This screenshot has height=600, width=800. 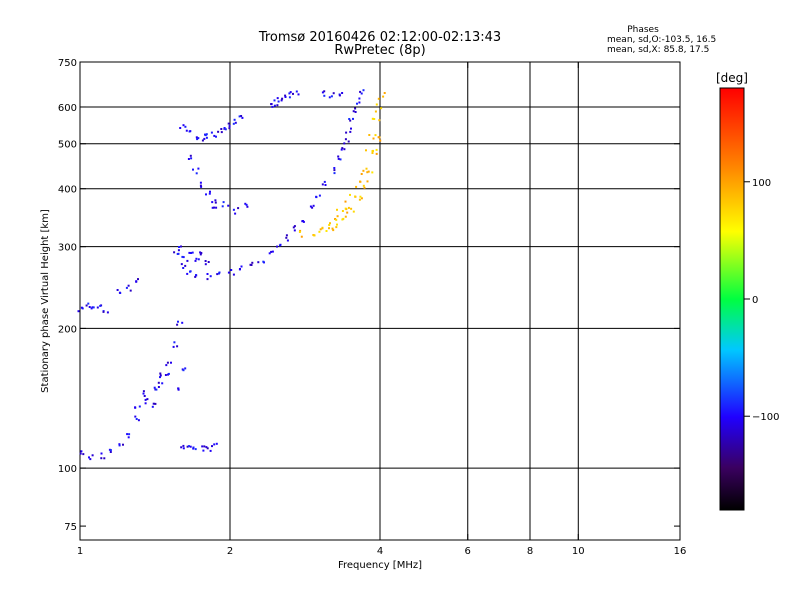 I want to click on x-axis-label: Frequency [MHz], so click(x=380, y=565).